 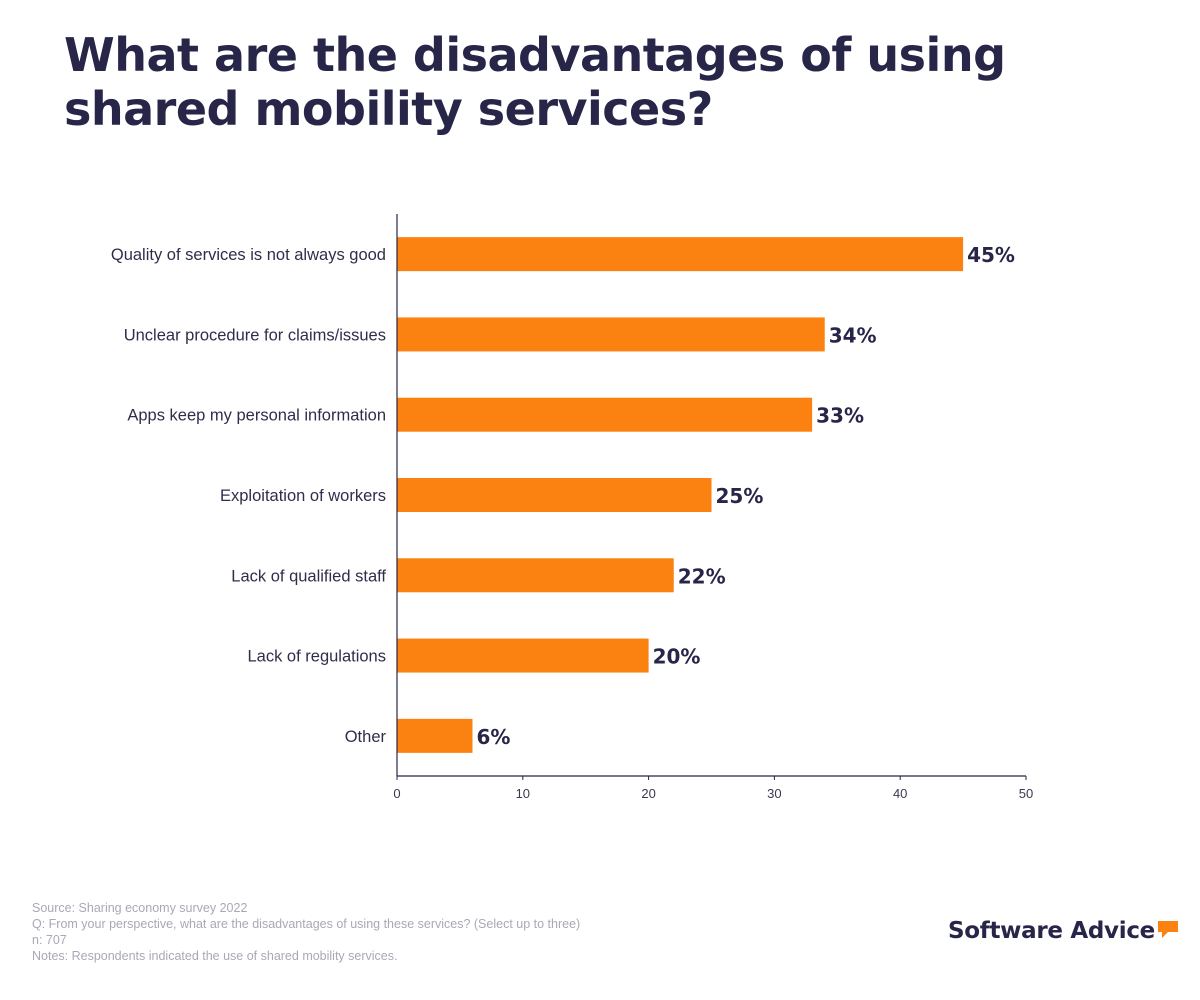 I want to click on value-label: 22%, so click(x=702, y=576).